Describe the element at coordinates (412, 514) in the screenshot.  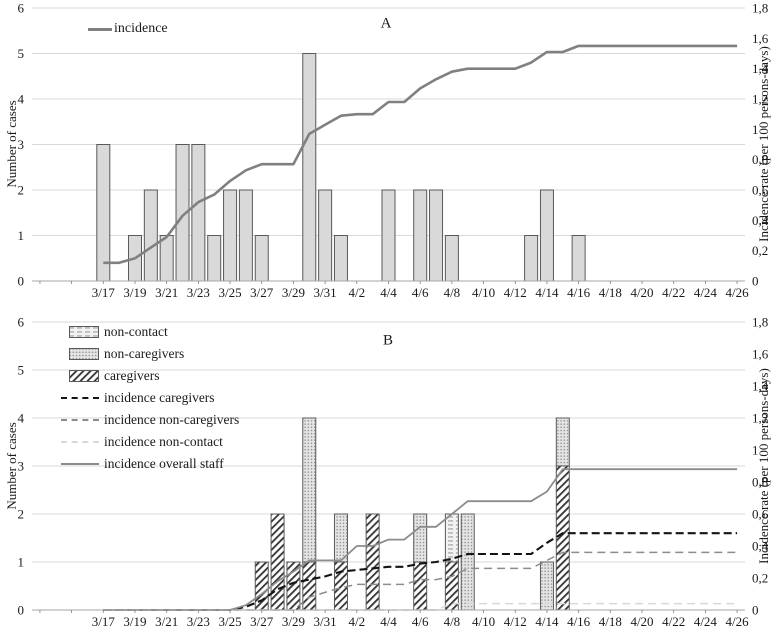
I see `bars-layer` at that location.